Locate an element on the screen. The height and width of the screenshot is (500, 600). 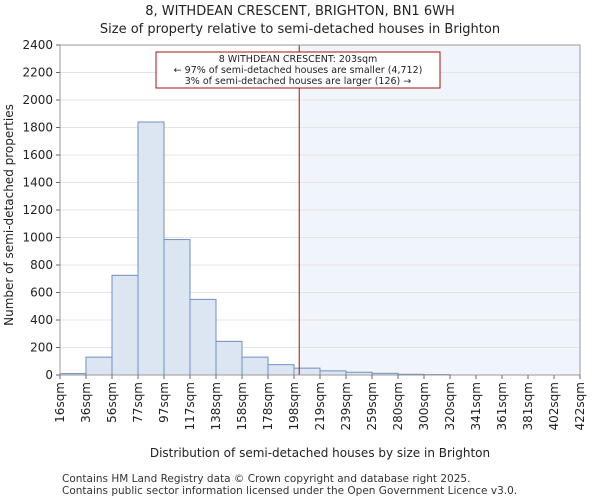
y-tick-label: 200 is located at coordinates (41, 348).